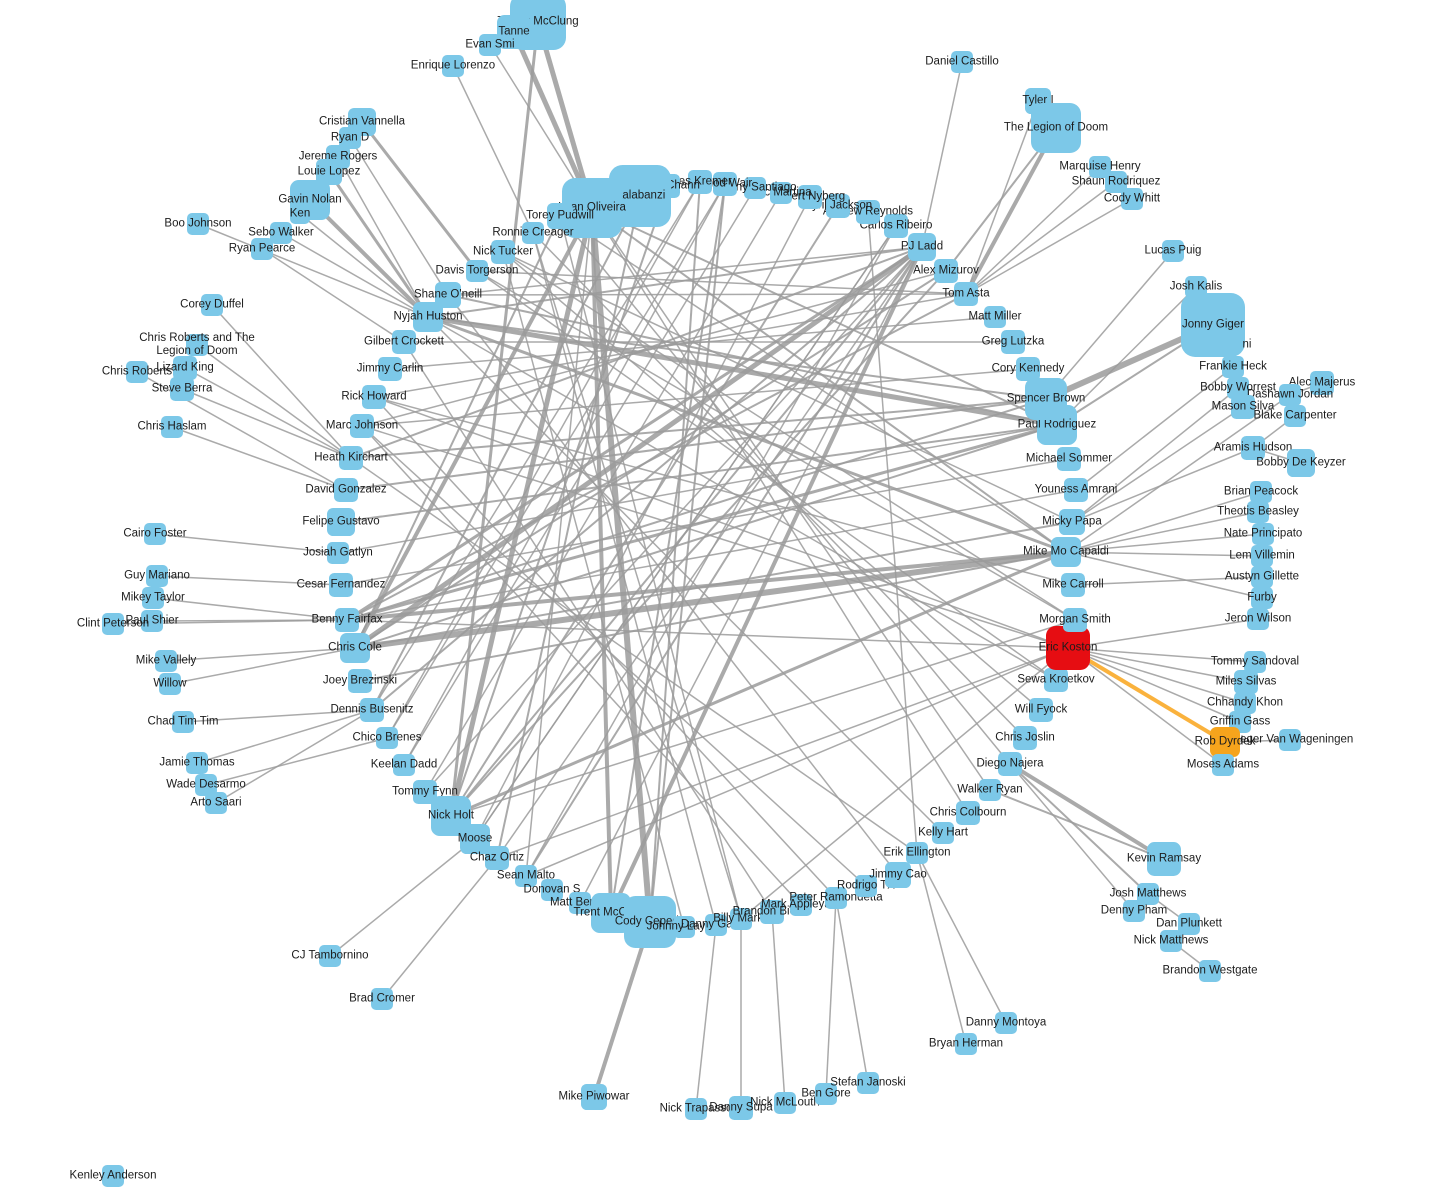  What do you see at coordinates (1262, 598) in the screenshot?
I see `node-furby: Furby` at bounding box center [1262, 598].